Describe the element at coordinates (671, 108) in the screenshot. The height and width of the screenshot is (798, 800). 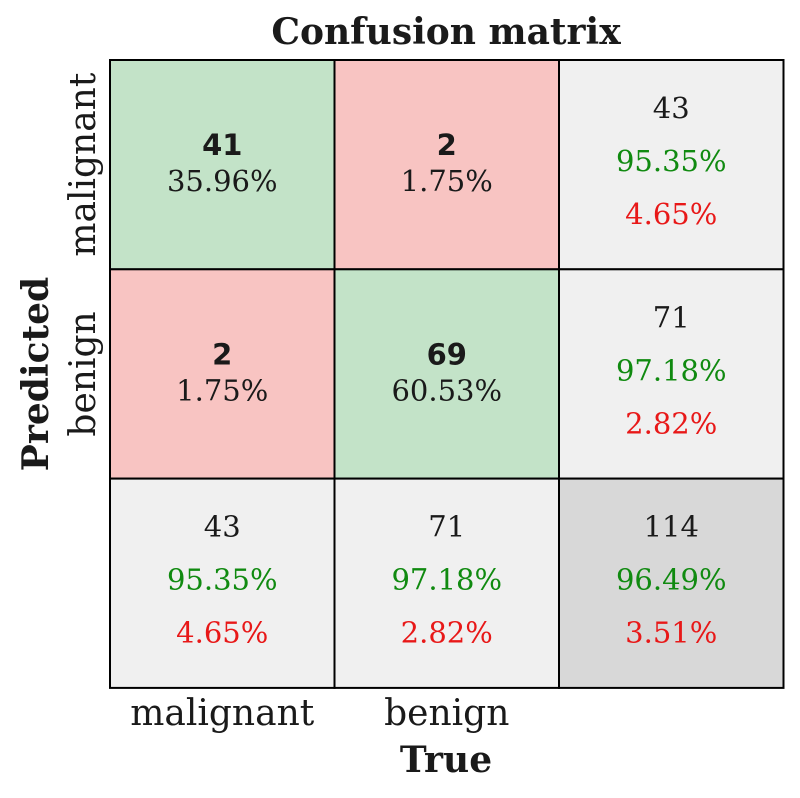
I see `row-total-count: 43` at that location.